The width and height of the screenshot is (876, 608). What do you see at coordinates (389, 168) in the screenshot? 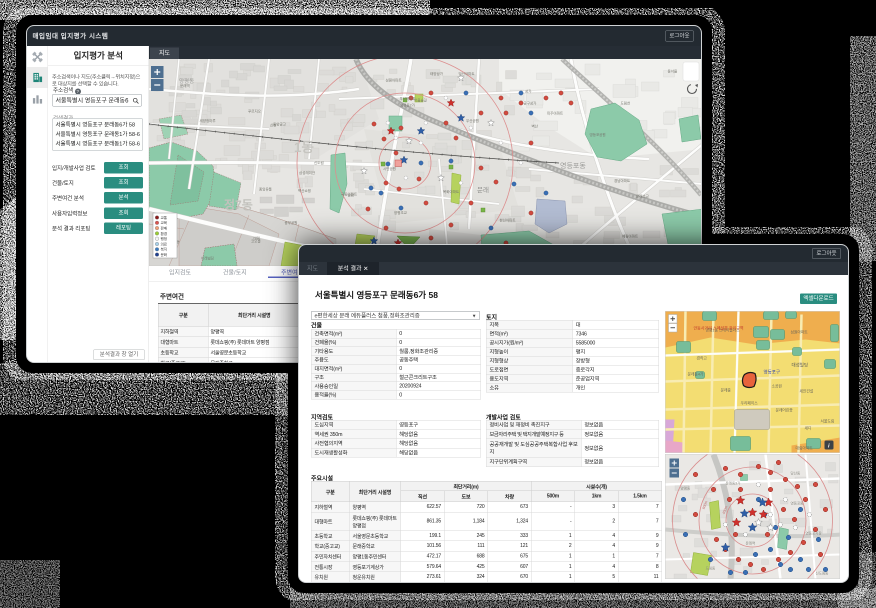
I see `svg-text: 시민공원` at bounding box center [389, 168].